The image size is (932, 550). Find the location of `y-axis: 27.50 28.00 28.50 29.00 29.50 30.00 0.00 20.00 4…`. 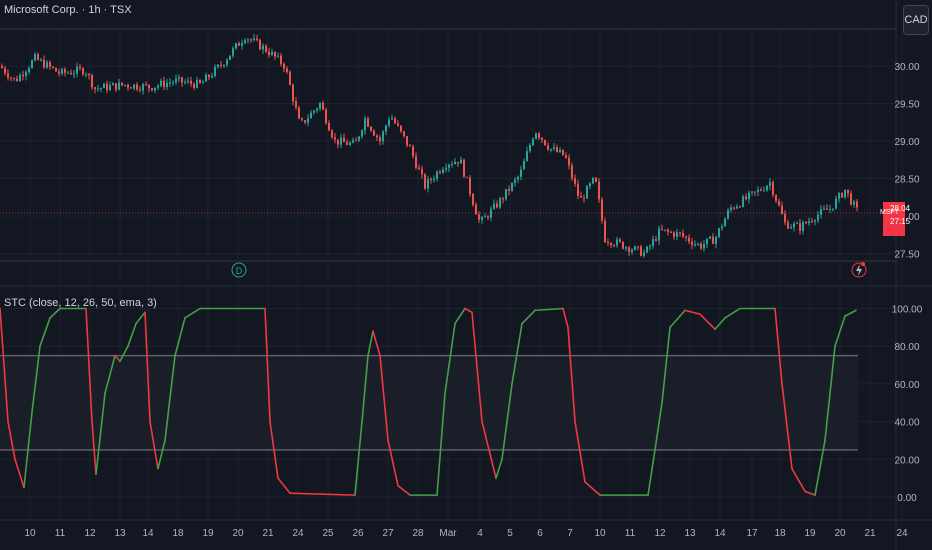

y-axis: 27.50 28.00 28.50 29.00 29.50 30.00 0.00 20.00 4… is located at coordinates (907, 283).